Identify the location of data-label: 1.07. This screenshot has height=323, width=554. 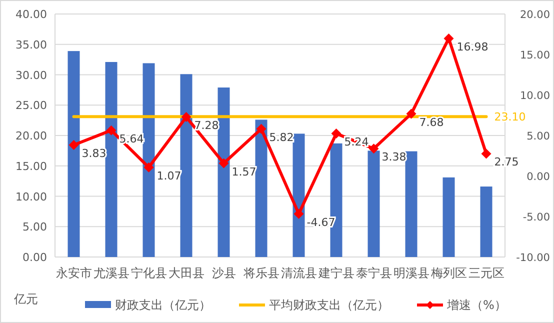
(169, 175).